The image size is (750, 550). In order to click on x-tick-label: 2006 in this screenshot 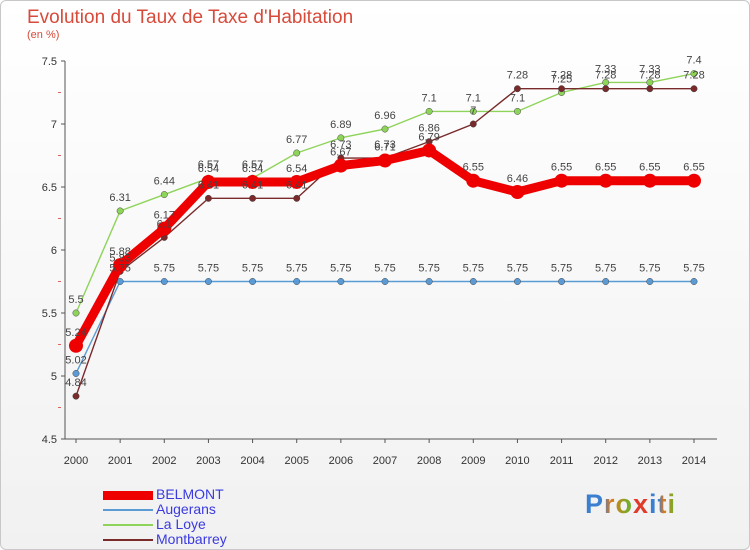, I will do `click(341, 461)`.